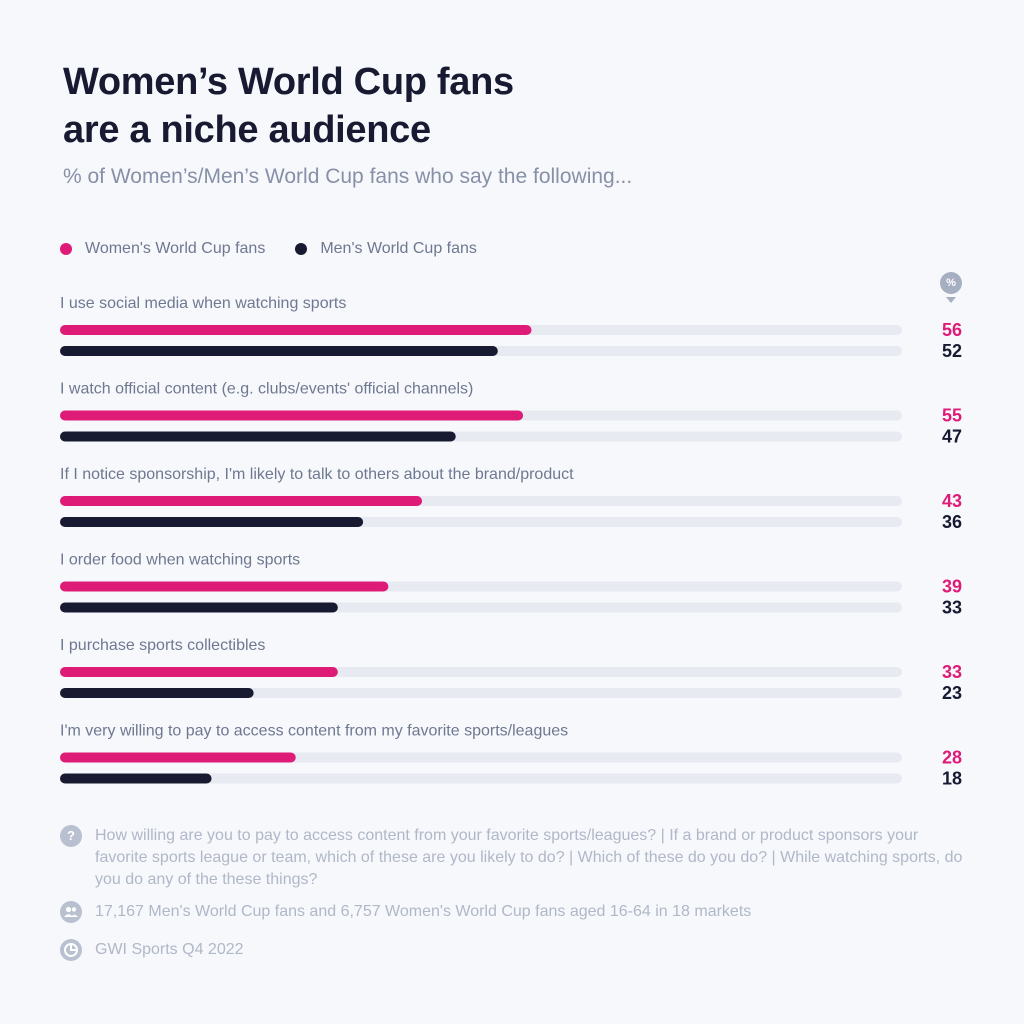 The height and width of the screenshot is (1024, 1024). Describe the element at coordinates (952, 522) in the screenshot. I see `value-label-men: 36` at that location.